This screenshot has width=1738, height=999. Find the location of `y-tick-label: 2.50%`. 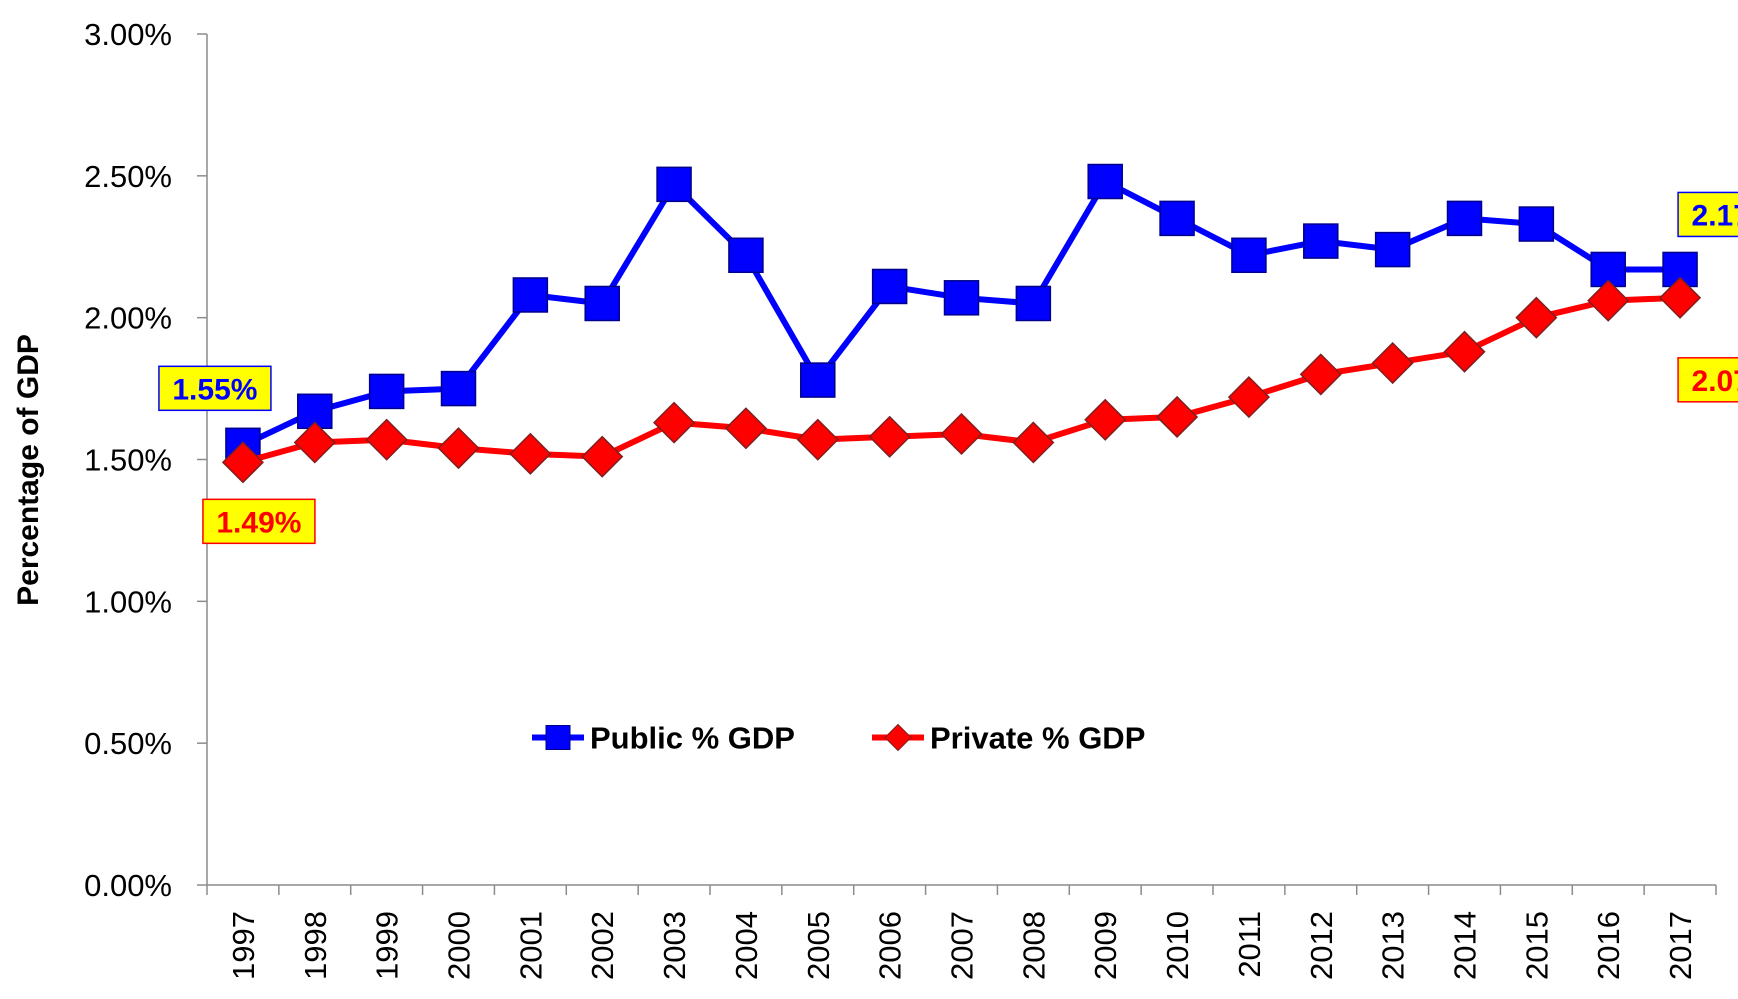

y-tick-label: 2.50% is located at coordinates (128, 176).